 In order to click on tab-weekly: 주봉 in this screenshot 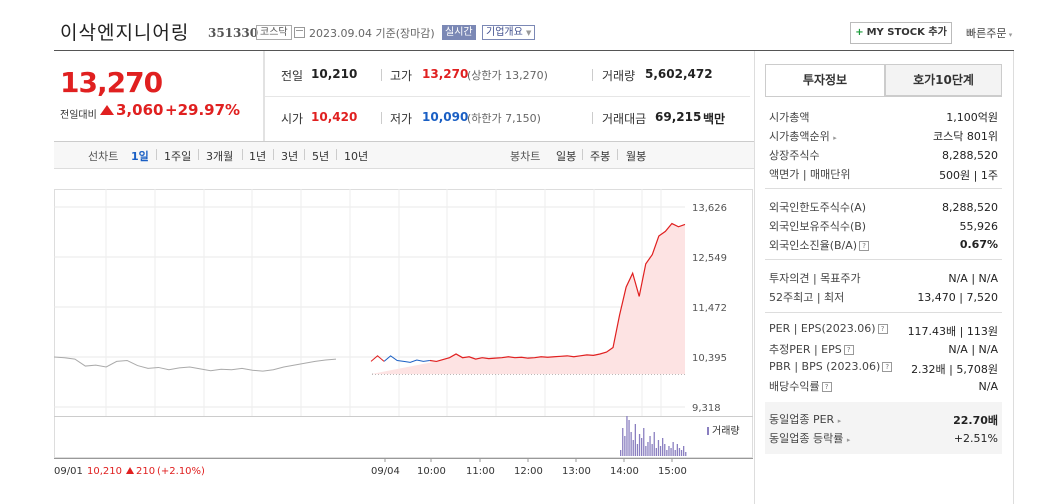, I will do `click(600, 156)`.